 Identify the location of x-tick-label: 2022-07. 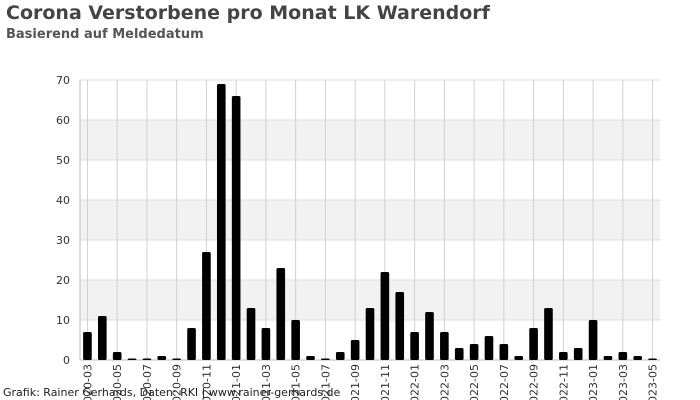
(504, 382).